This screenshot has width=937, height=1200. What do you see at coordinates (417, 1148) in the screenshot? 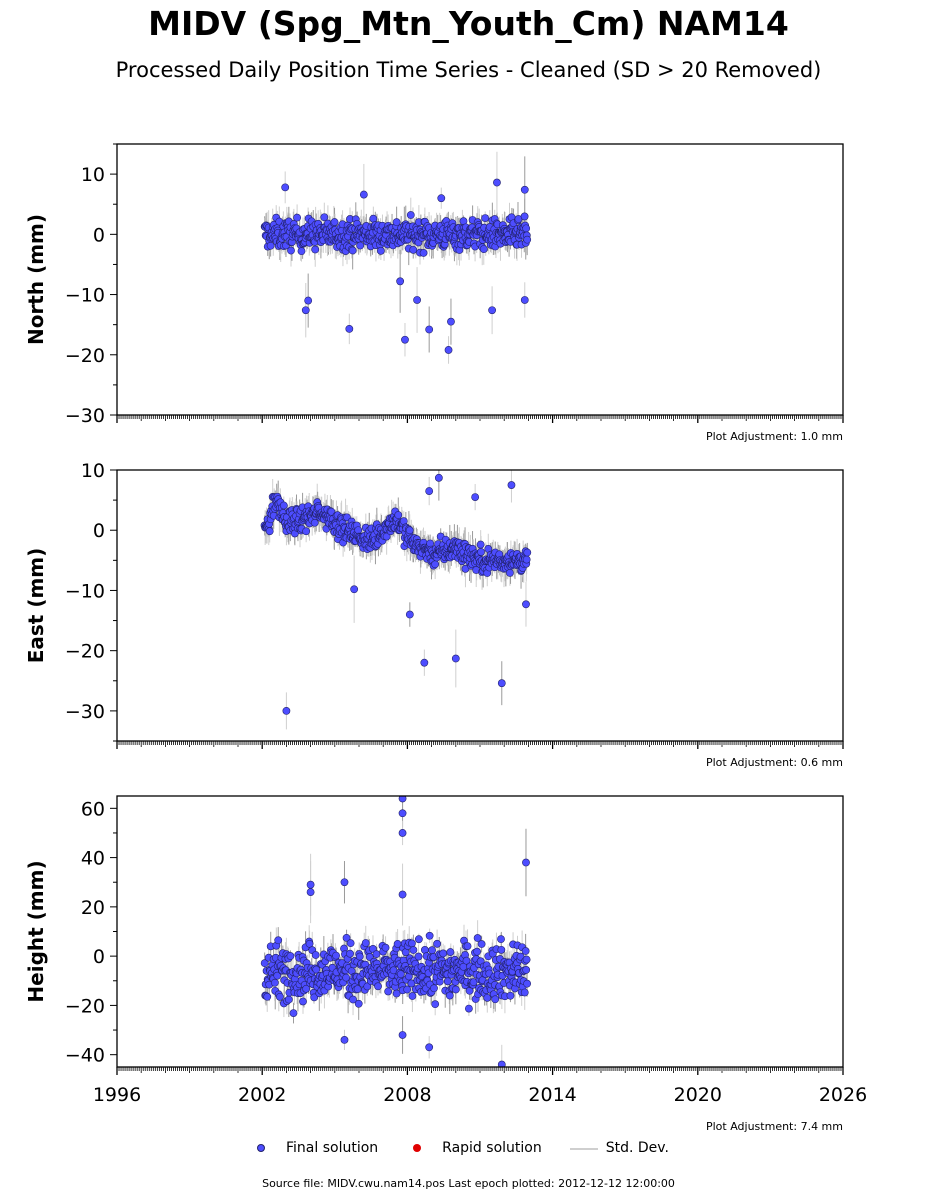
I see `legend-rapid-marker` at bounding box center [417, 1148].